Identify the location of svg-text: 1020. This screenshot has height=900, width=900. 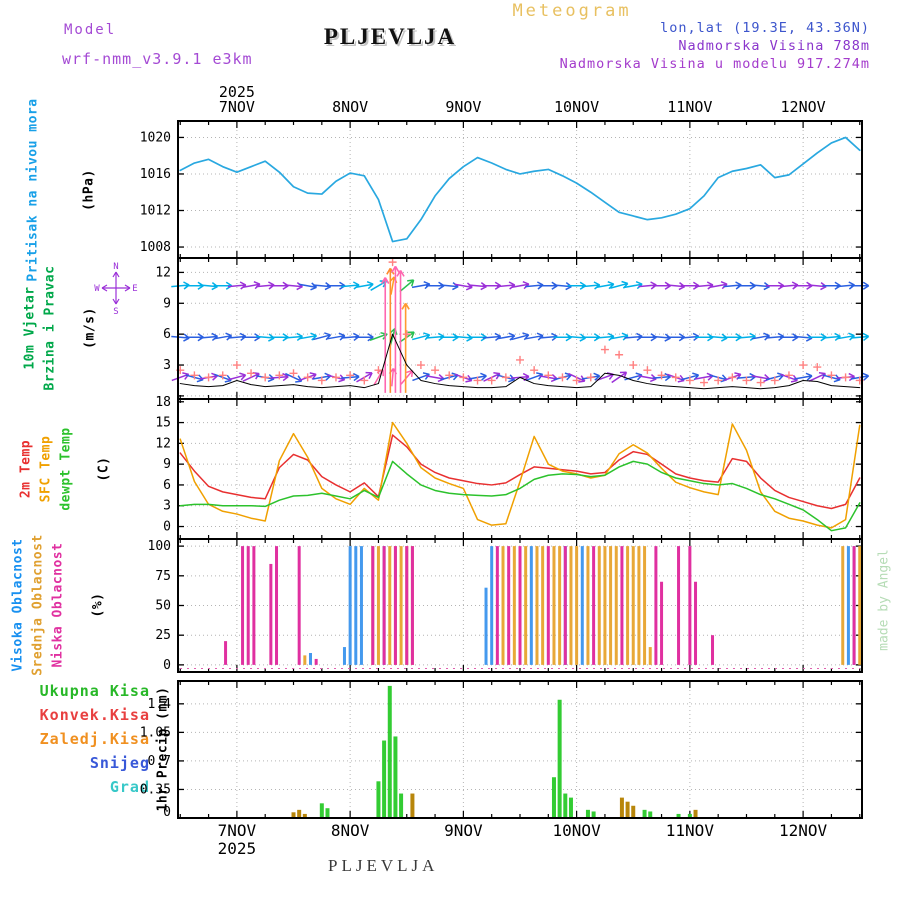
(155, 137).